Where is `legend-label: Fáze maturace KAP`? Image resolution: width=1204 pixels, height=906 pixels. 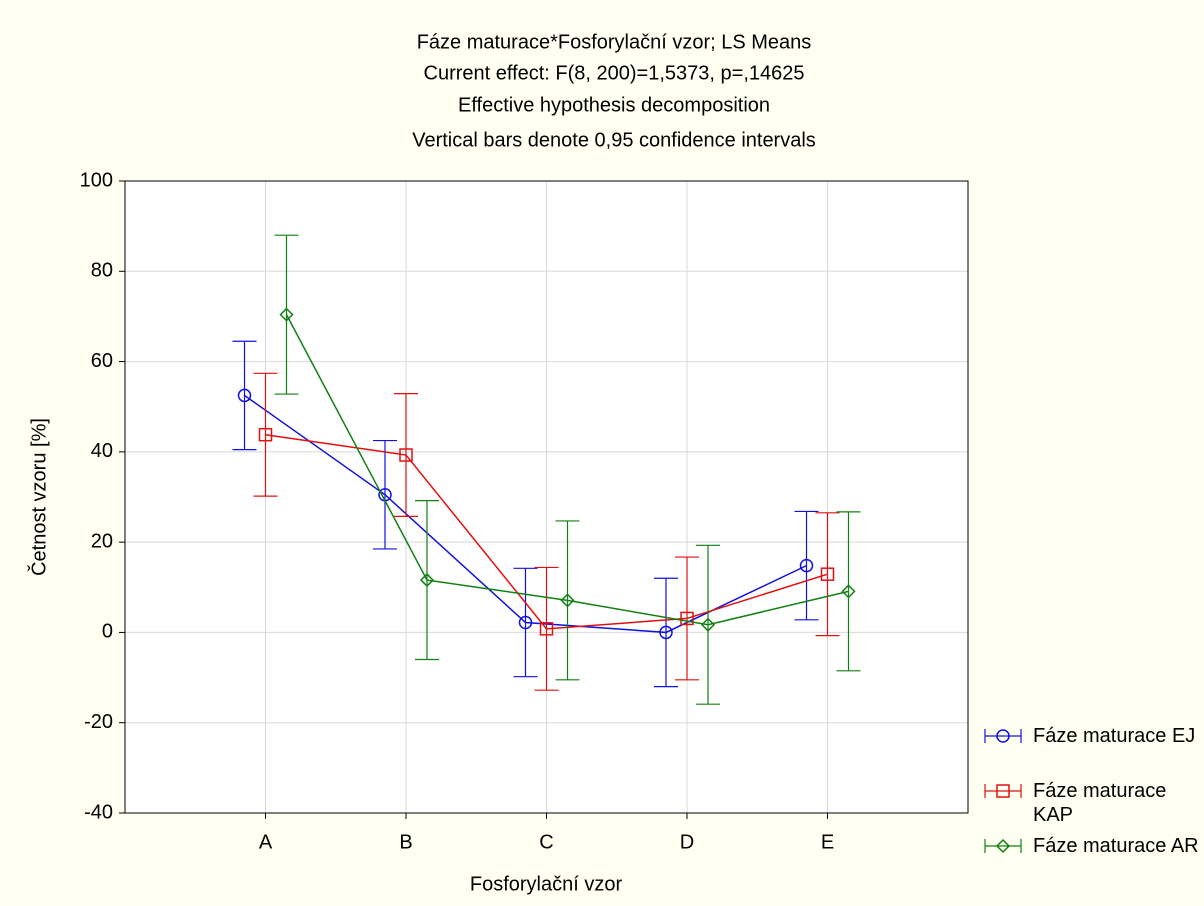
legend-label: Fáze maturace KAP is located at coordinates (1100, 803).